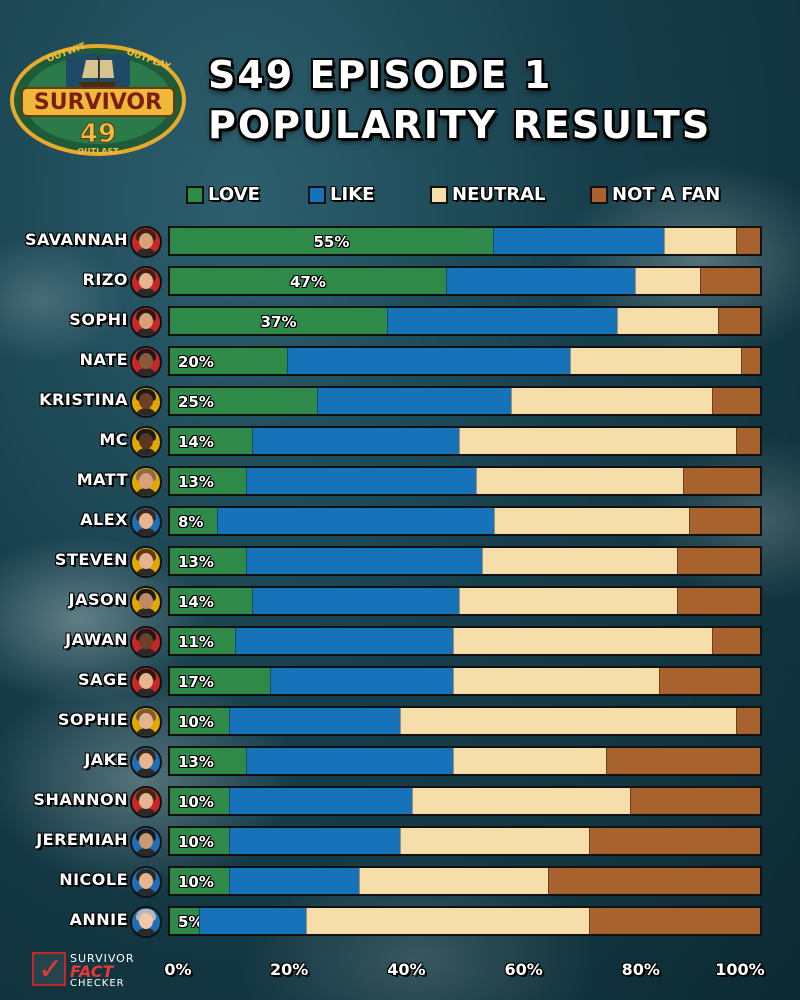  I want to click on legend-item-neutral: NEUTRAL, so click(510, 194).